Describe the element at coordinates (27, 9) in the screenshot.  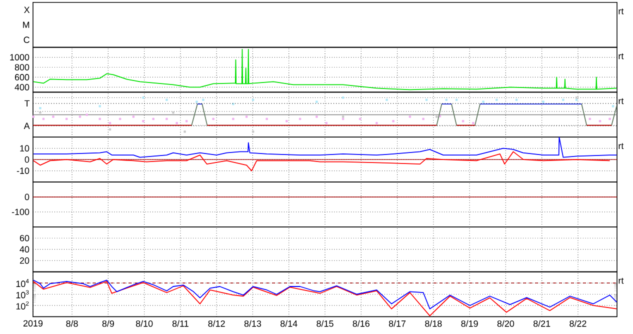
I see `text: X` at that location.